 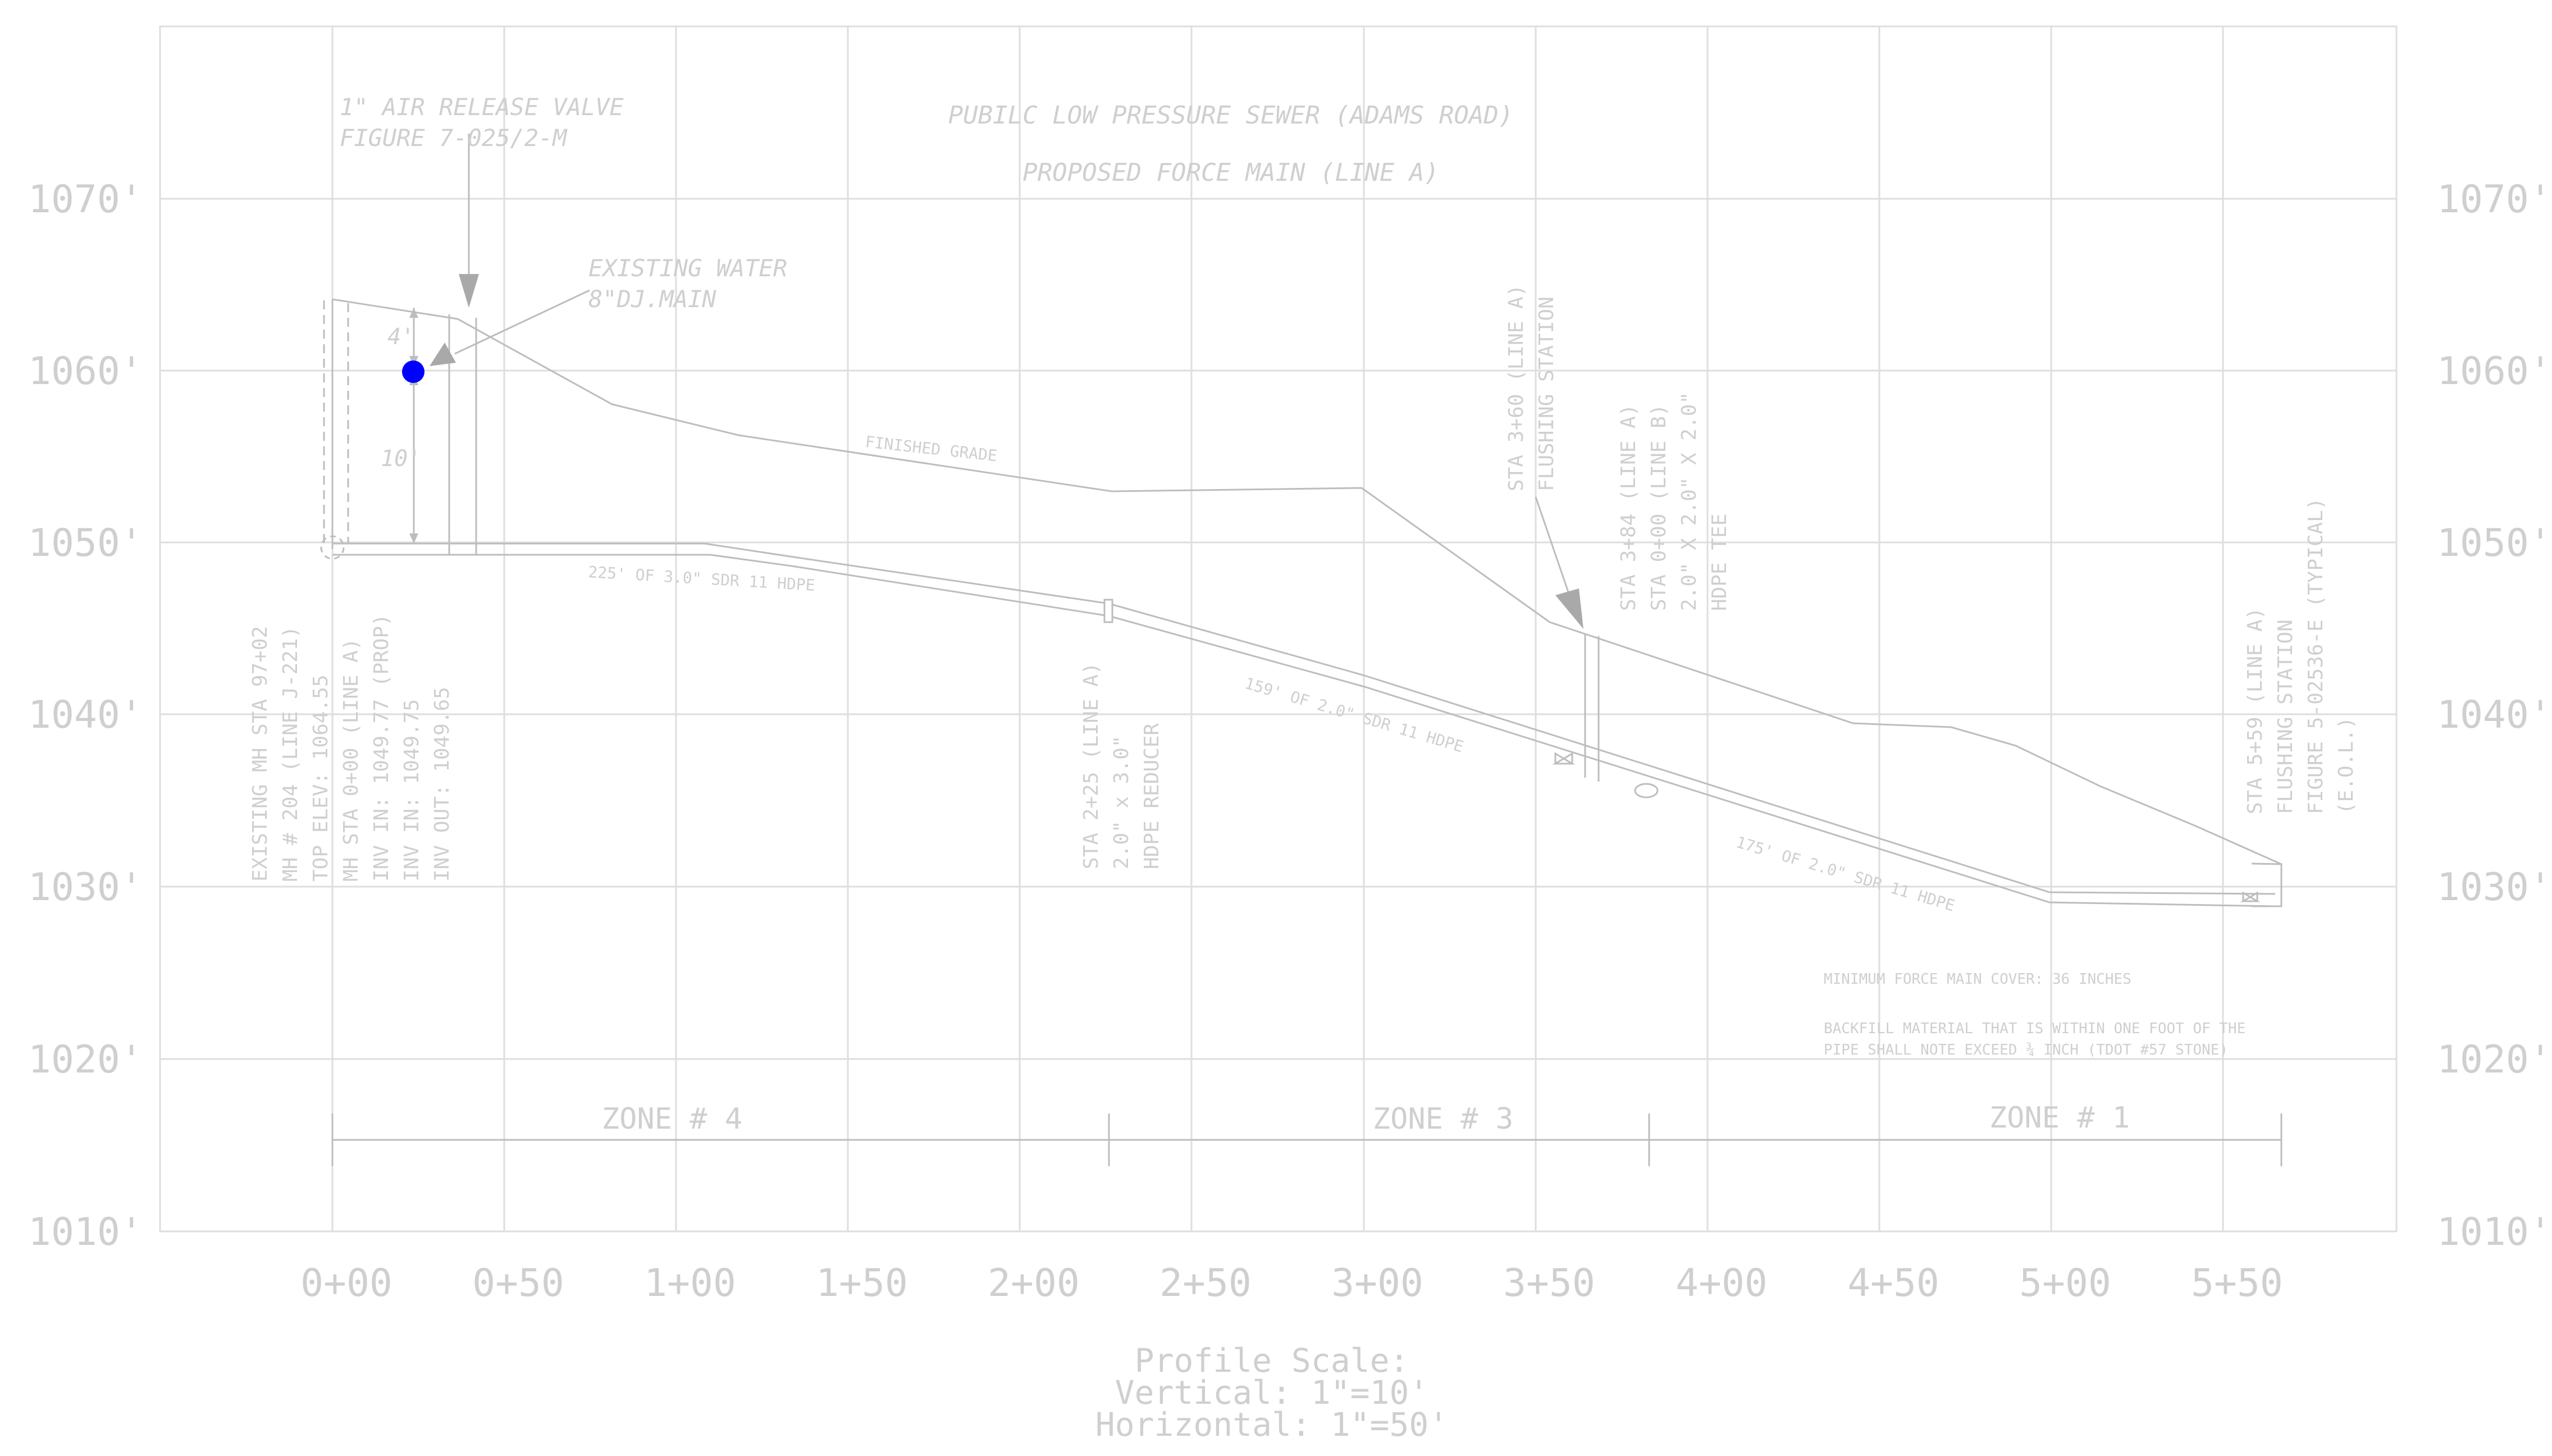 What do you see at coordinates (1443, 1119) in the screenshot?
I see `zone-label-3: ZONE # 3` at bounding box center [1443, 1119].